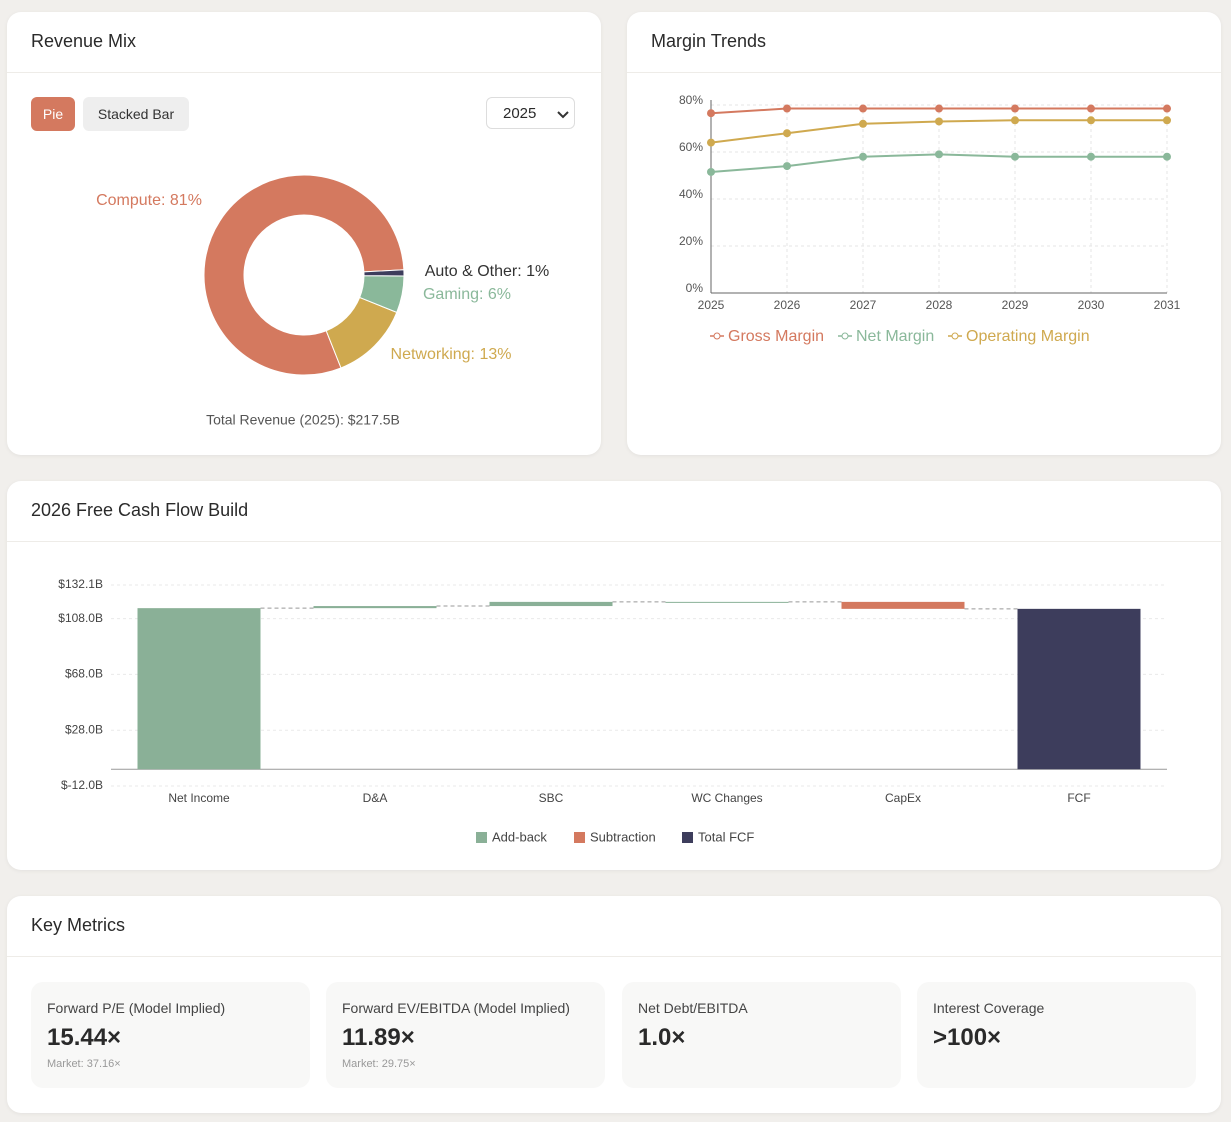 This screenshot has width=1231, height=1122. What do you see at coordinates (379, 1064) in the screenshot?
I see `metric-market: Market: 29.75×` at bounding box center [379, 1064].